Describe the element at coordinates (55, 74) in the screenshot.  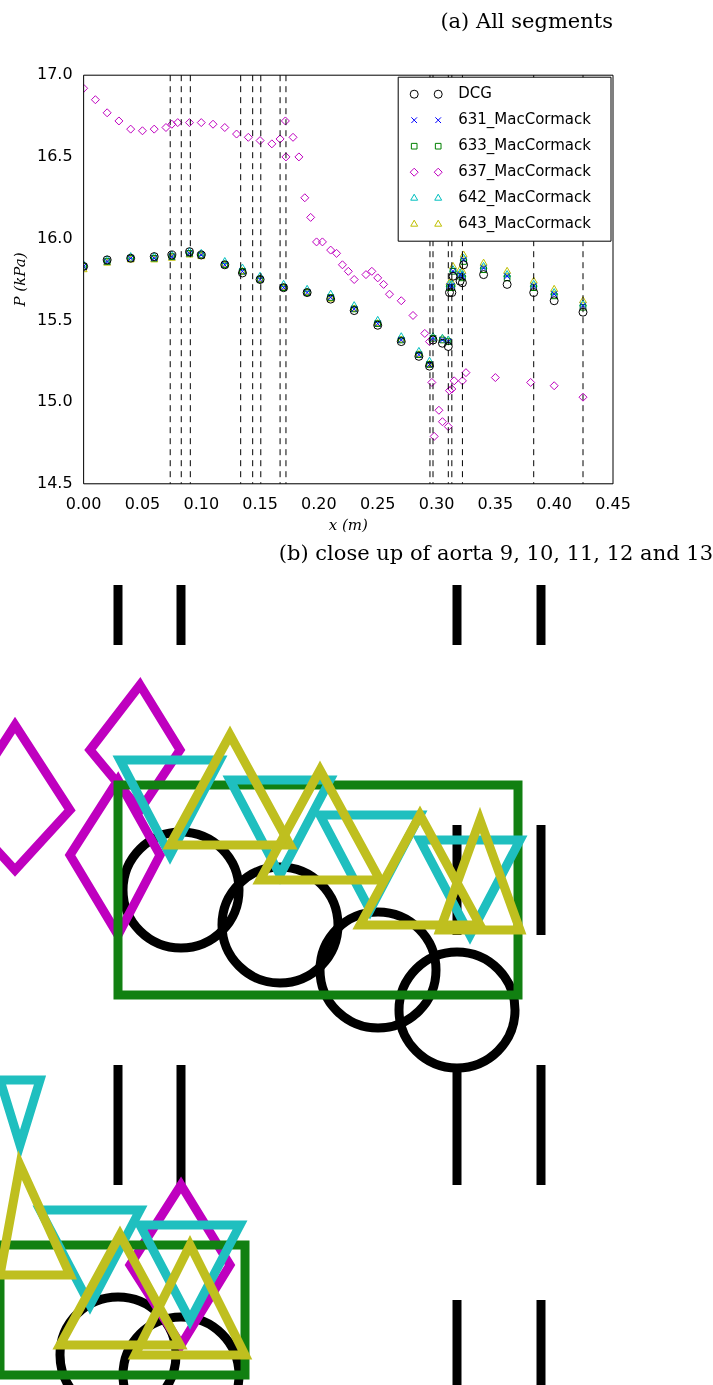
I see `y-tick-label: 17.0` at that location.